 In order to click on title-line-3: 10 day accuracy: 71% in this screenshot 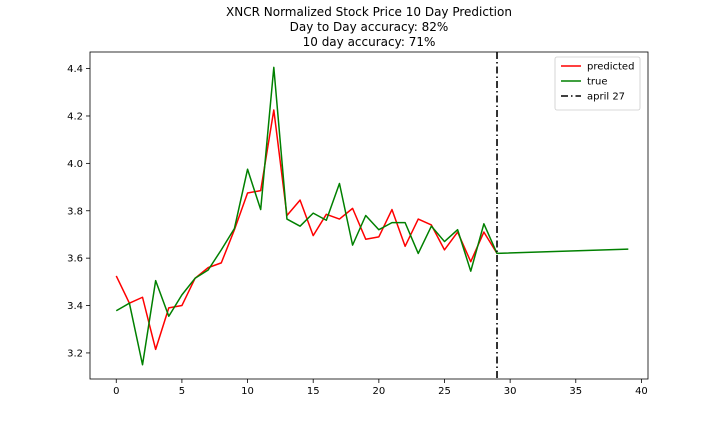, I will do `click(369, 42)`.